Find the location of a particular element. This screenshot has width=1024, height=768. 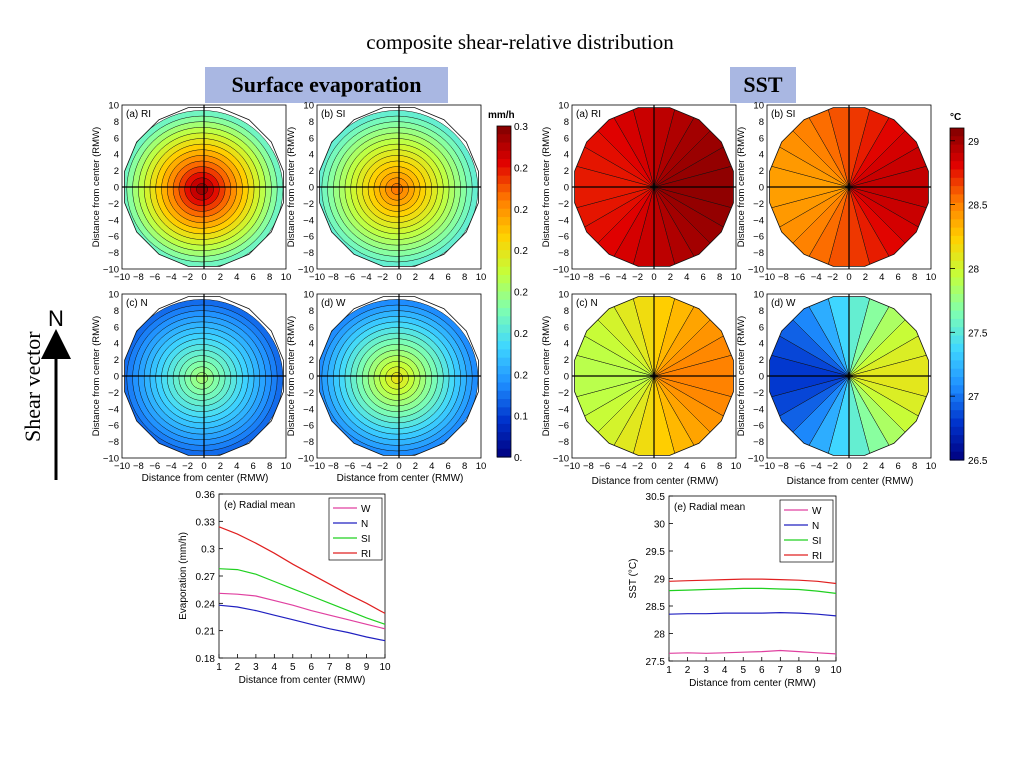

sst-radial-x-tick-label: 6 is located at coordinates (762, 670).